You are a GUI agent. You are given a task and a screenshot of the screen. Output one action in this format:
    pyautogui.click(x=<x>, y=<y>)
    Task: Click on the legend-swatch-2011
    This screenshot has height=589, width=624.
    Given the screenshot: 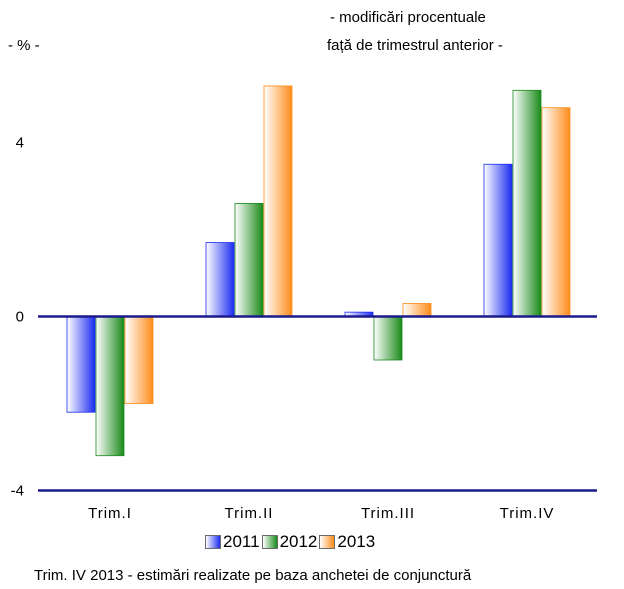 What is the action you would take?
    pyautogui.click(x=213, y=542)
    